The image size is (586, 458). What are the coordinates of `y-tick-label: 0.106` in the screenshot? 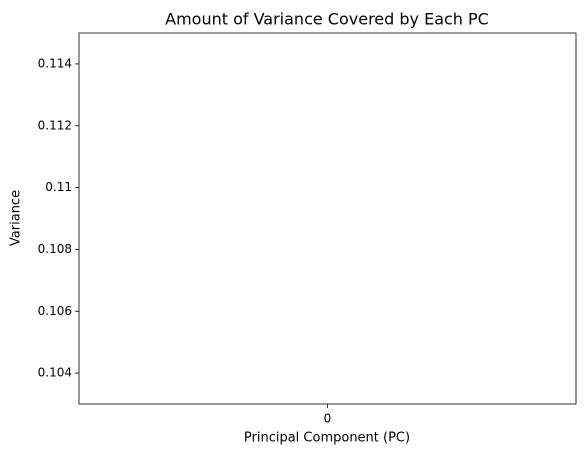 It's located at (55, 311).